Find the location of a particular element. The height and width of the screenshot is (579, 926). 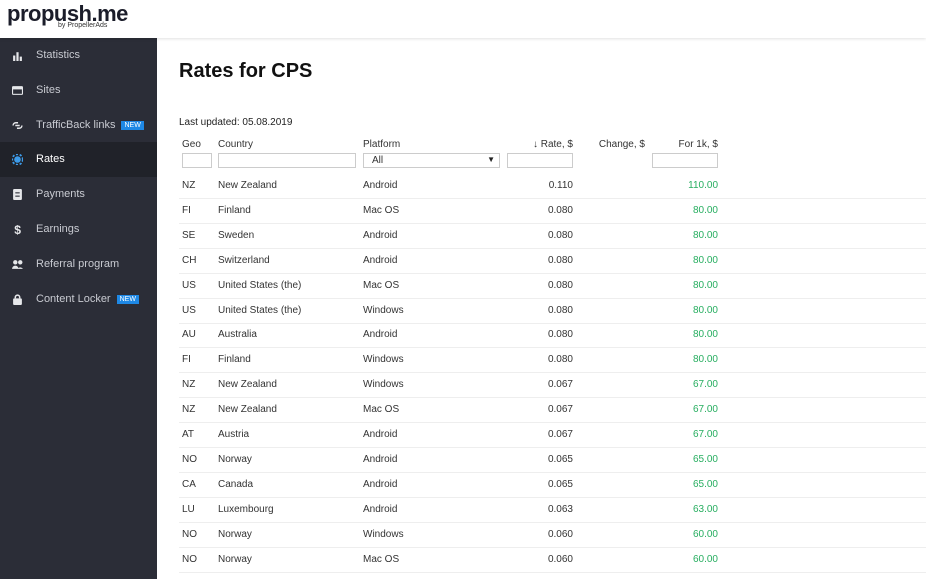

menu-label-text: Referral program is located at coordinates (78, 263).